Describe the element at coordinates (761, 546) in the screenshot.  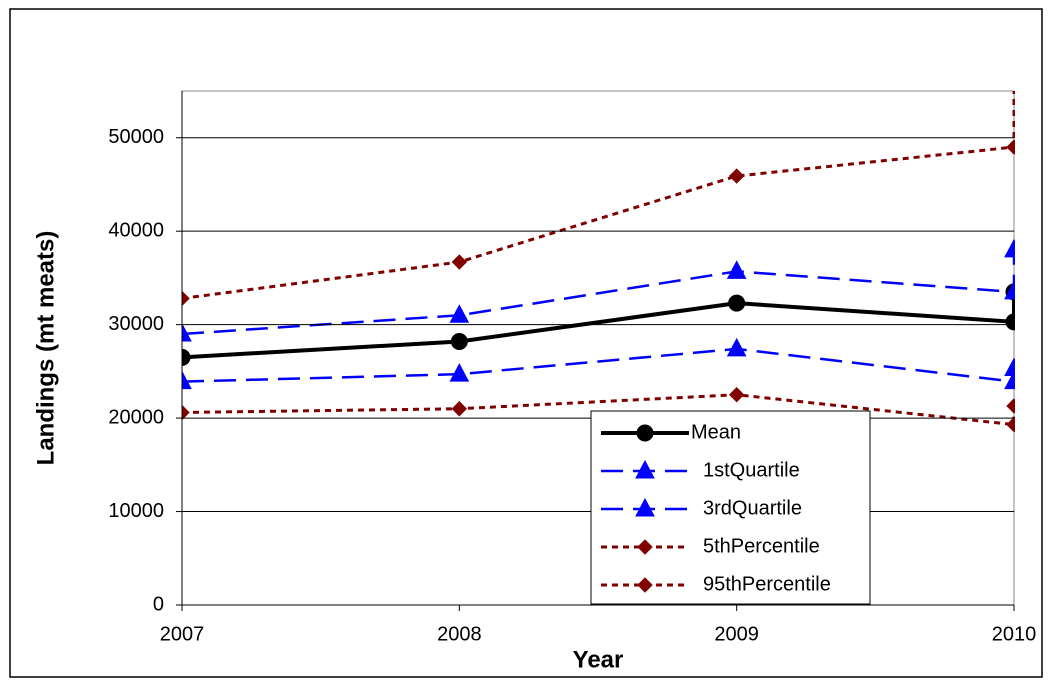
I see `legend-label: 5thPercentile` at that location.